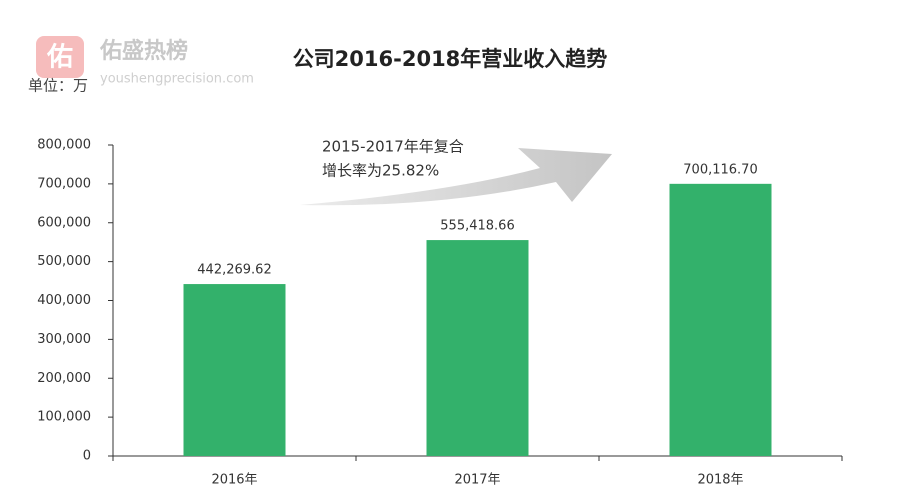 The image size is (900, 500). What do you see at coordinates (720, 480) in the screenshot?
I see `x-tick-label: 2018年` at bounding box center [720, 480].